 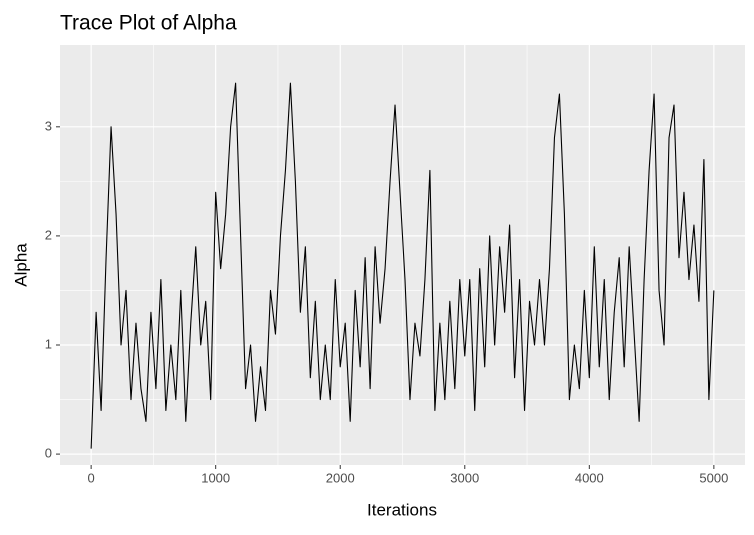 What do you see at coordinates (340, 477) in the screenshot?
I see `x-tick-label: 2000` at bounding box center [340, 477].